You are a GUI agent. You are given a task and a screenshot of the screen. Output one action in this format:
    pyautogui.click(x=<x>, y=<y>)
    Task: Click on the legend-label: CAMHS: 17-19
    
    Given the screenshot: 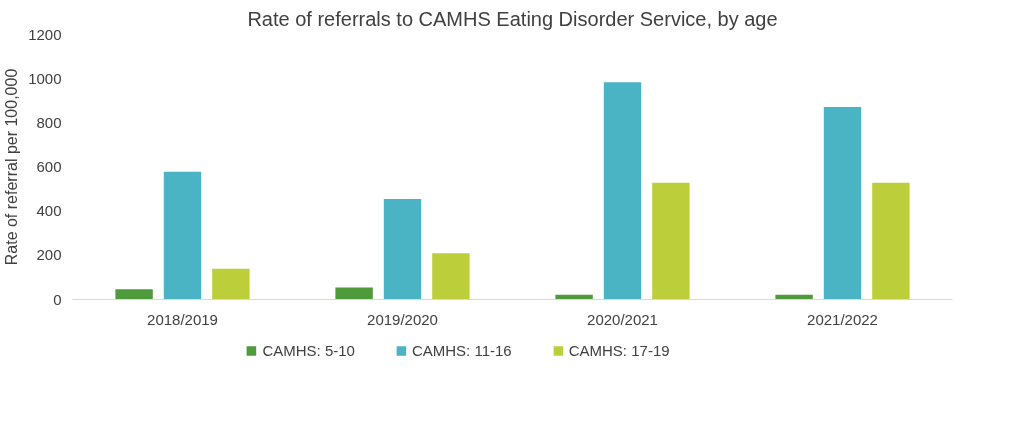 What is the action you would take?
    pyautogui.click(x=619, y=350)
    